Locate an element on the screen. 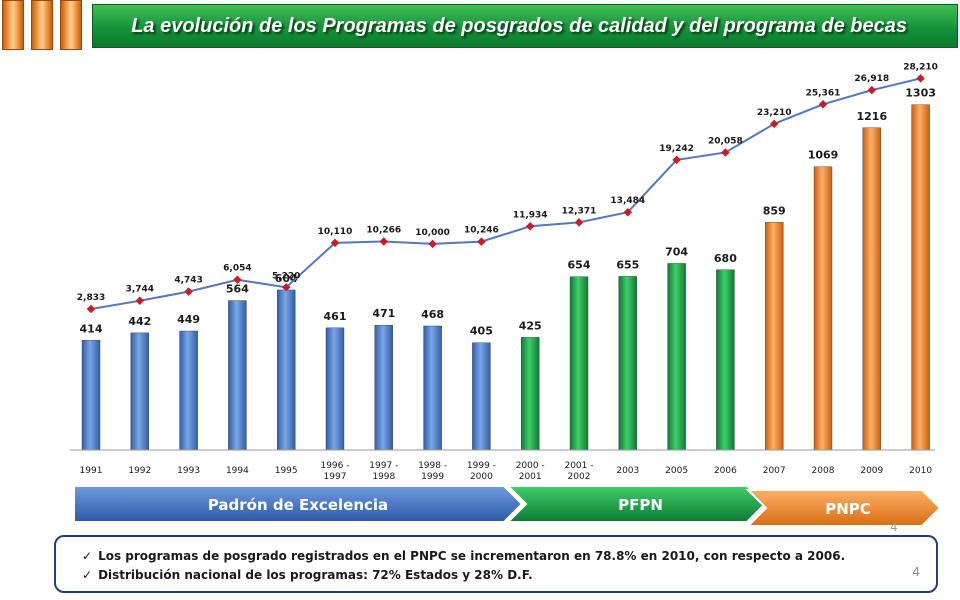 The width and height of the screenshot is (960, 600). line-value-label: 10,266 is located at coordinates (383, 230).